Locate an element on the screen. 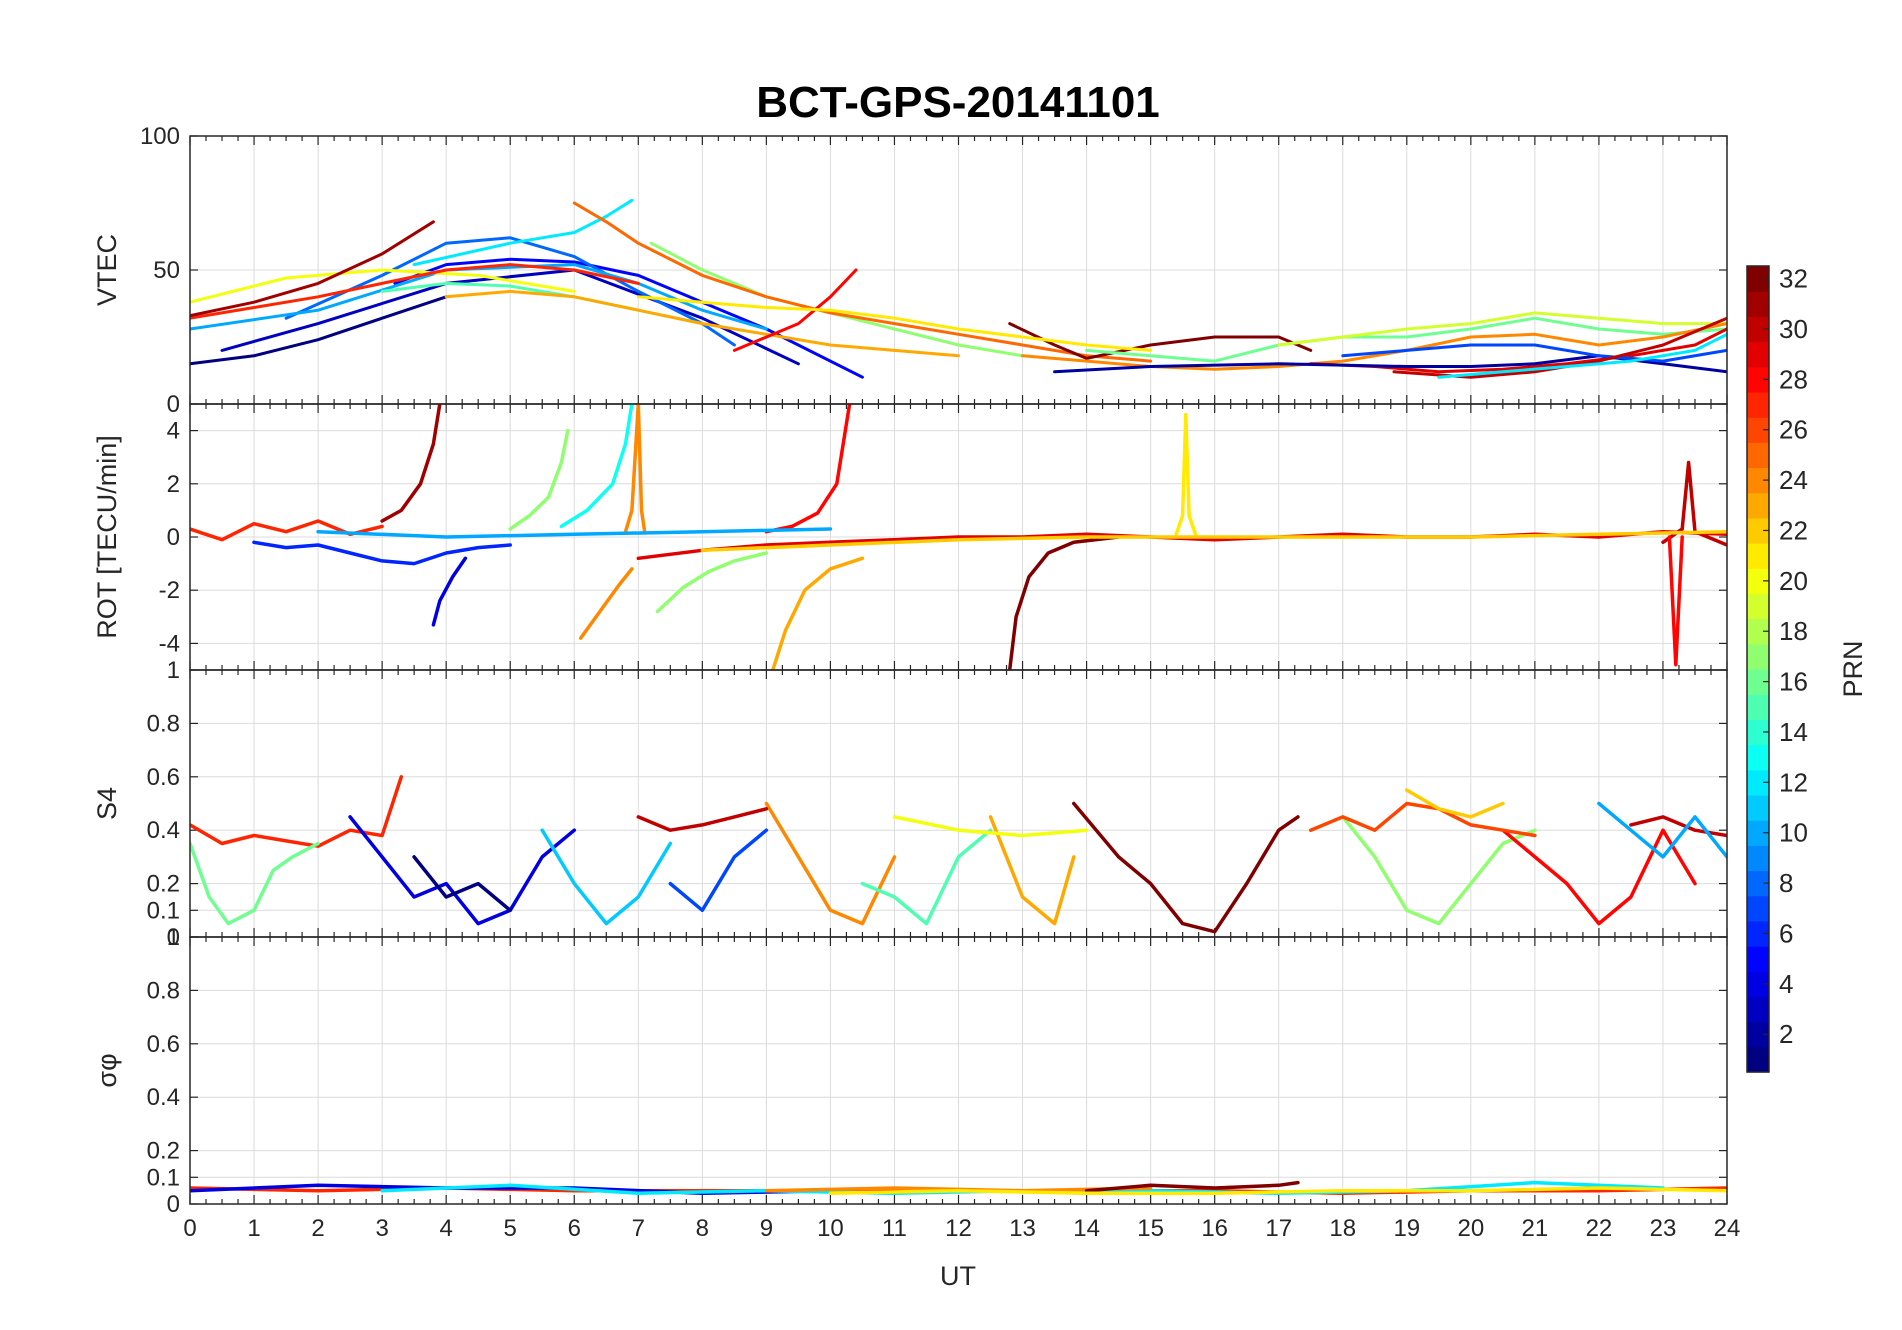 This screenshot has width=1902, height=1330. x-tick-label: 23 is located at coordinates (1663, 1228).